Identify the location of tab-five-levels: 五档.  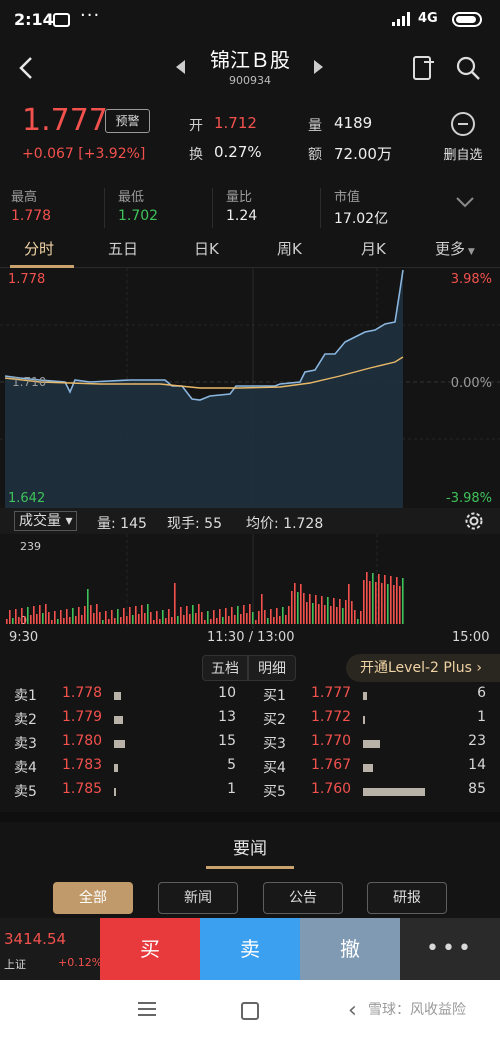
(225, 668).